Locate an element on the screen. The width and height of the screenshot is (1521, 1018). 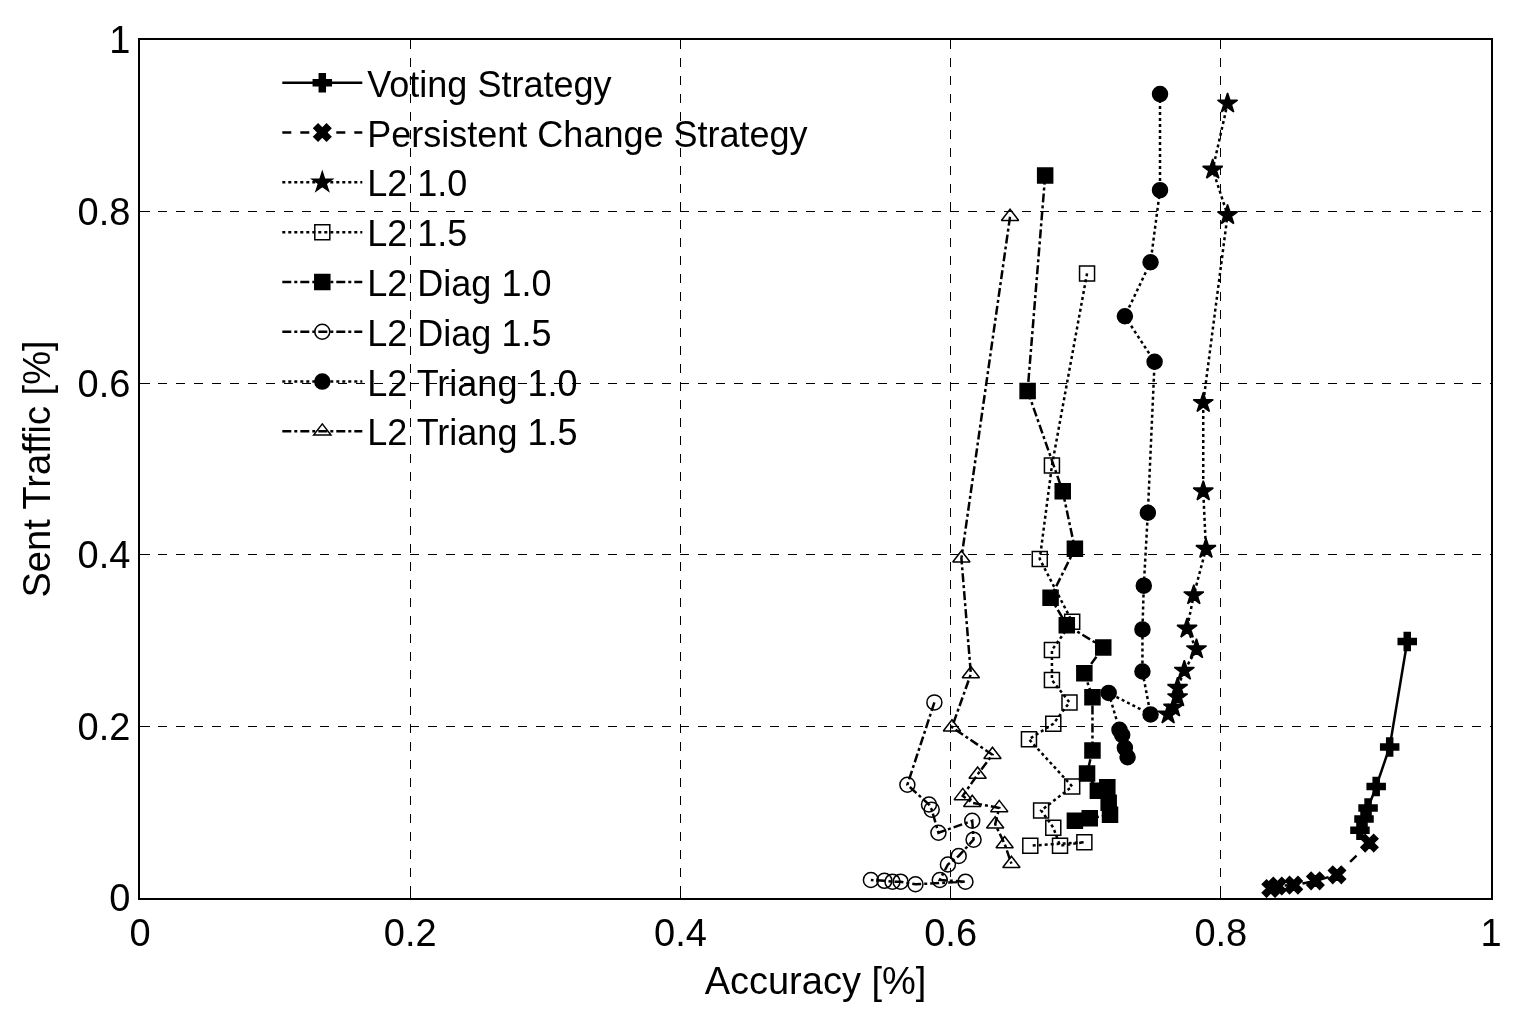
x-tick-label: 1 is located at coordinates (1491, 932).